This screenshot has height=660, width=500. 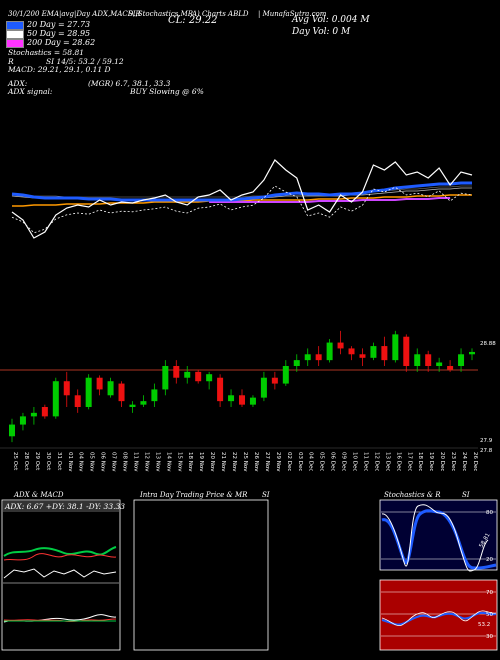 I want to click on adx-readout: ADX: 6.67 +DY: 38.1 -DY: 33.33, so click(x=64, y=506).